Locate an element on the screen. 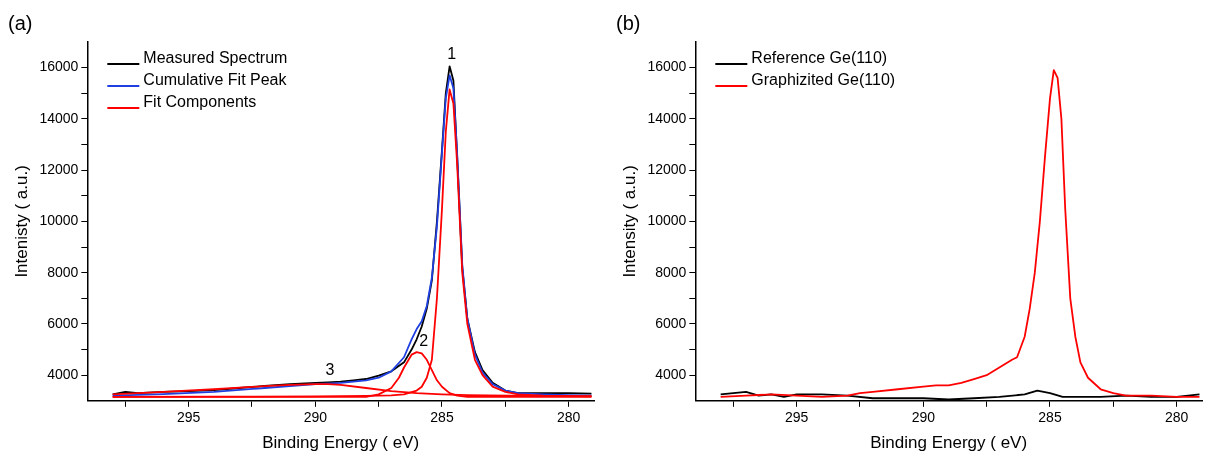 The image size is (1225, 467). annotation: 1 is located at coordinates (452, 53).